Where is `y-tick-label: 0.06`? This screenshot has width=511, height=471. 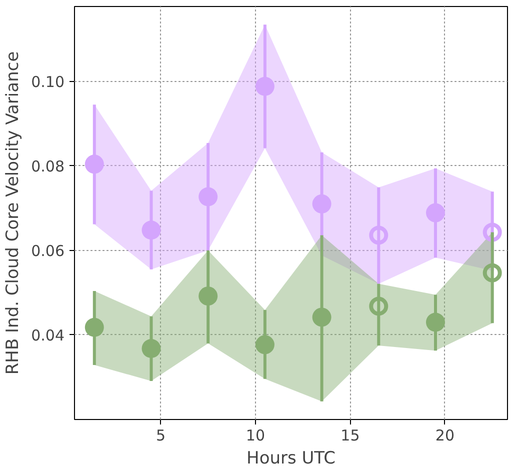
y-tick-label: 0.06 is located at coordinates (48, 251).